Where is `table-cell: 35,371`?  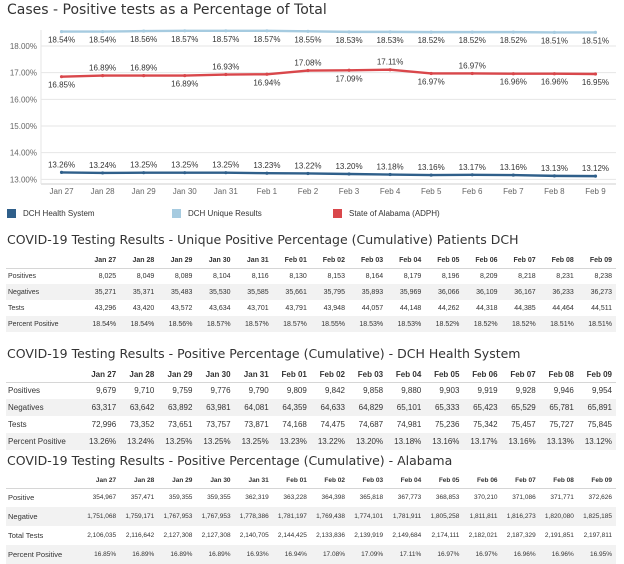
table-cell: 35,371 is located at coordinates (139, 292).